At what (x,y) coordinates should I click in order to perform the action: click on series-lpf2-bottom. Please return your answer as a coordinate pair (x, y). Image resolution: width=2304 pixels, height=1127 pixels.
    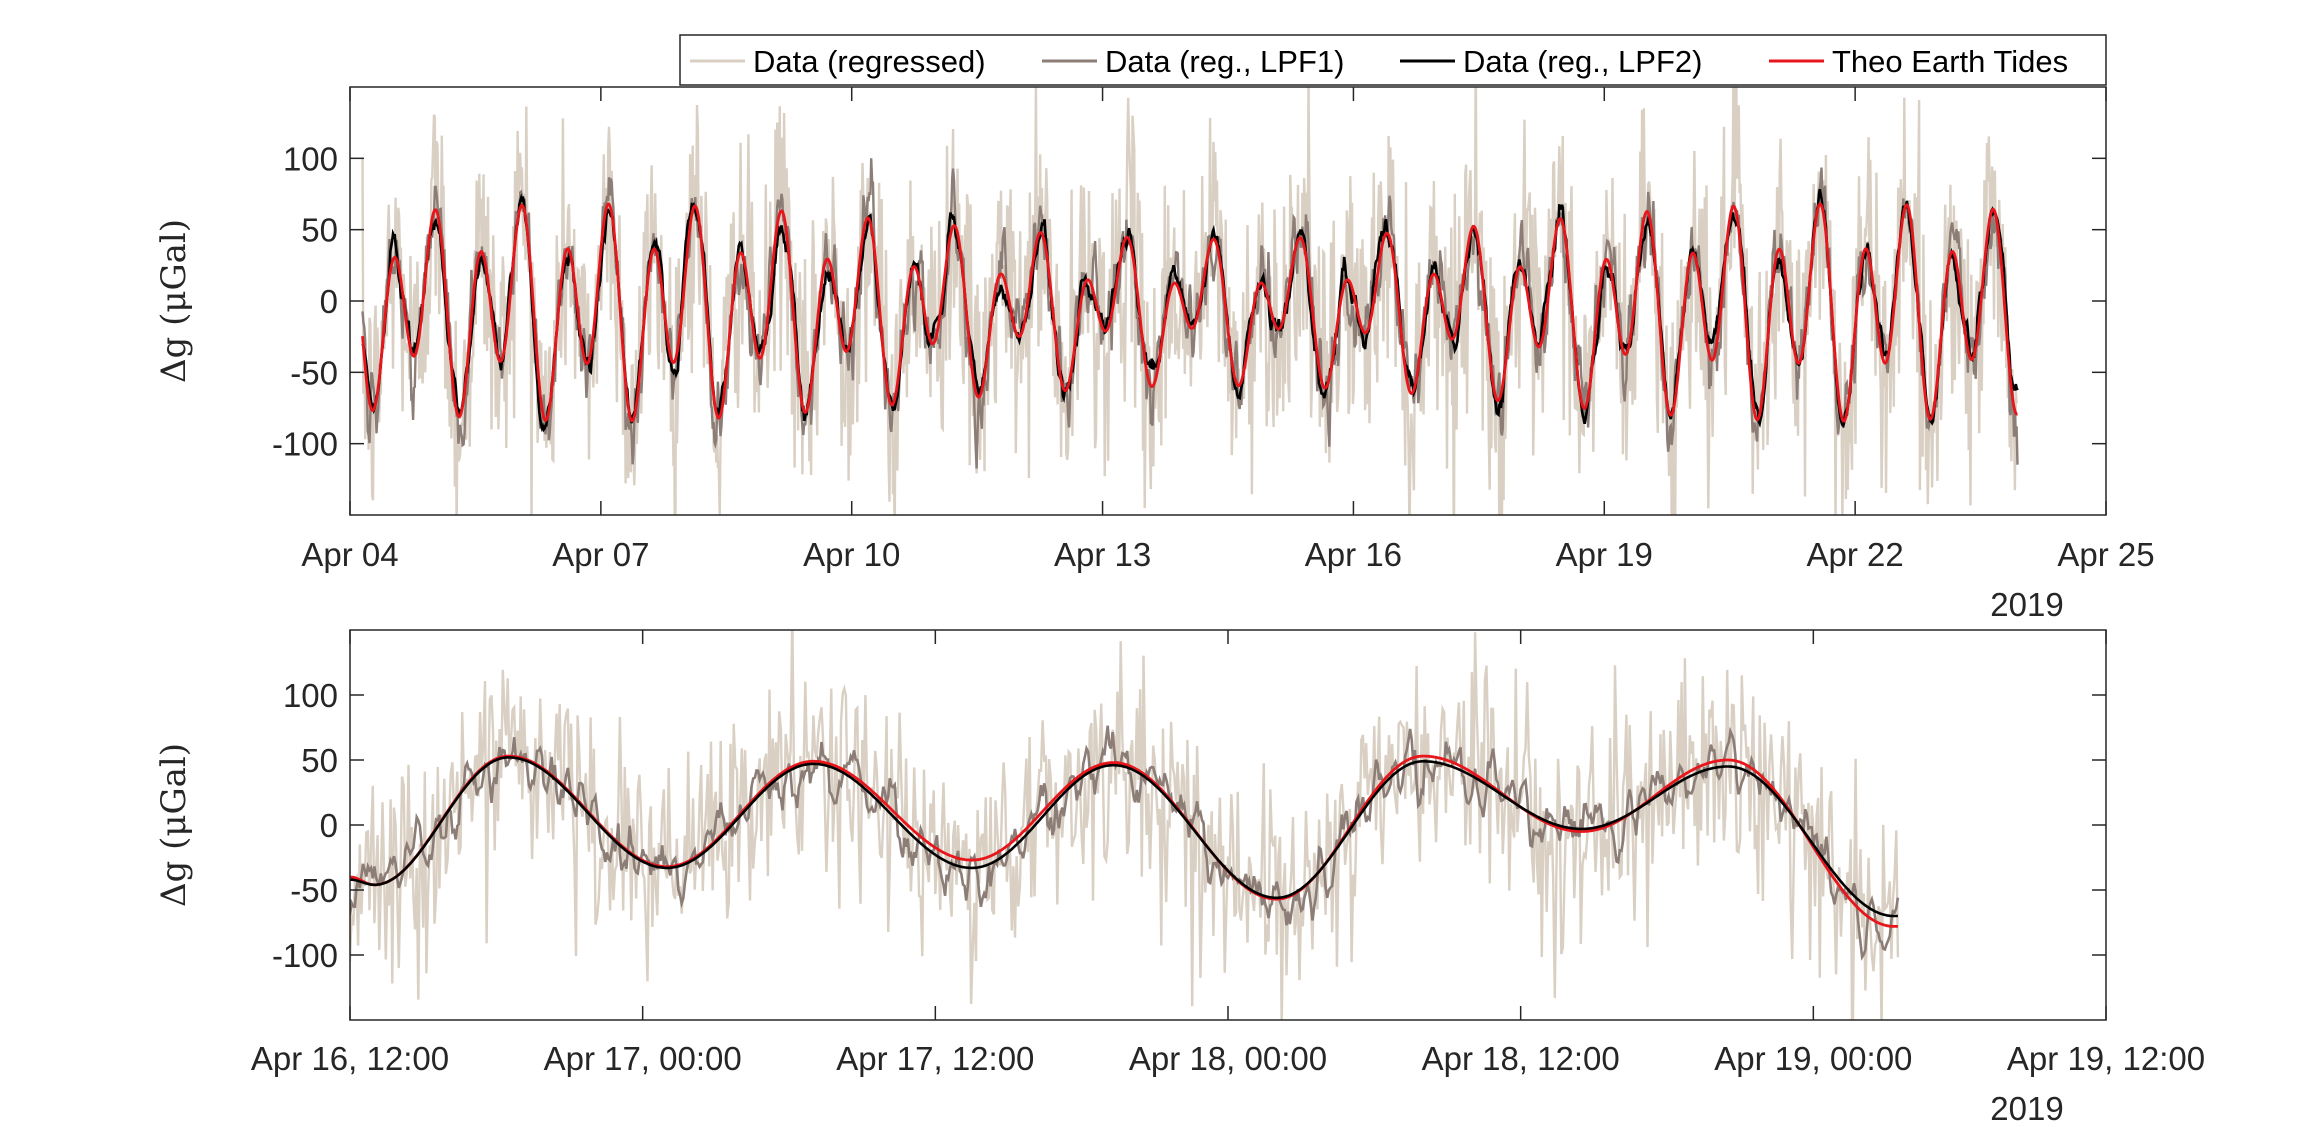
    Looking at the image, I should click on (1124, 837).